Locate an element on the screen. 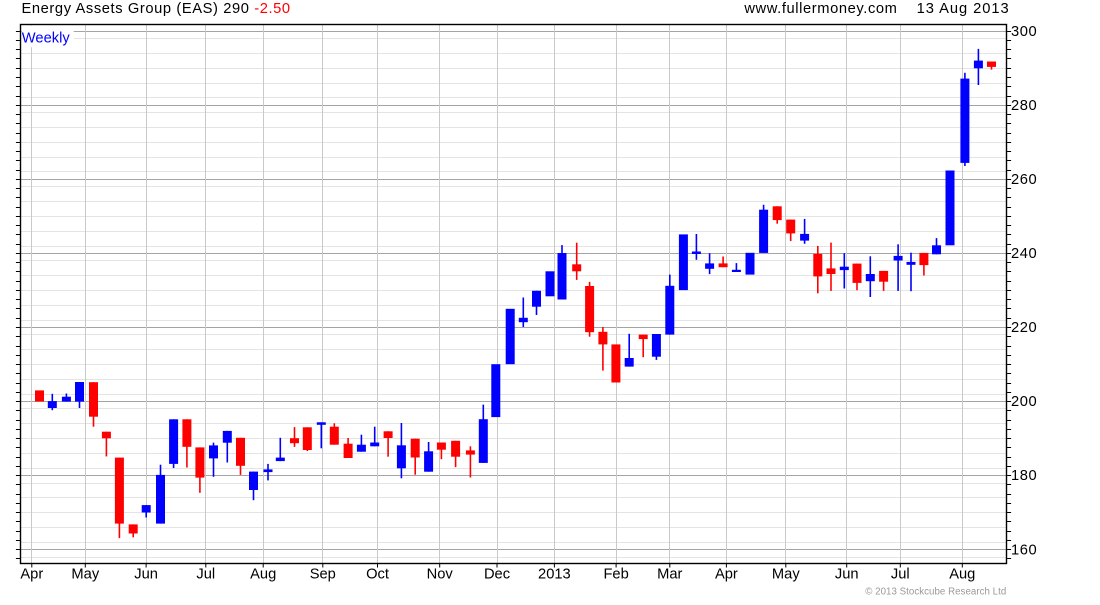 This screenshot has width=1100, height=605. svg-text: 240 is located at coordinates (1024, 254).